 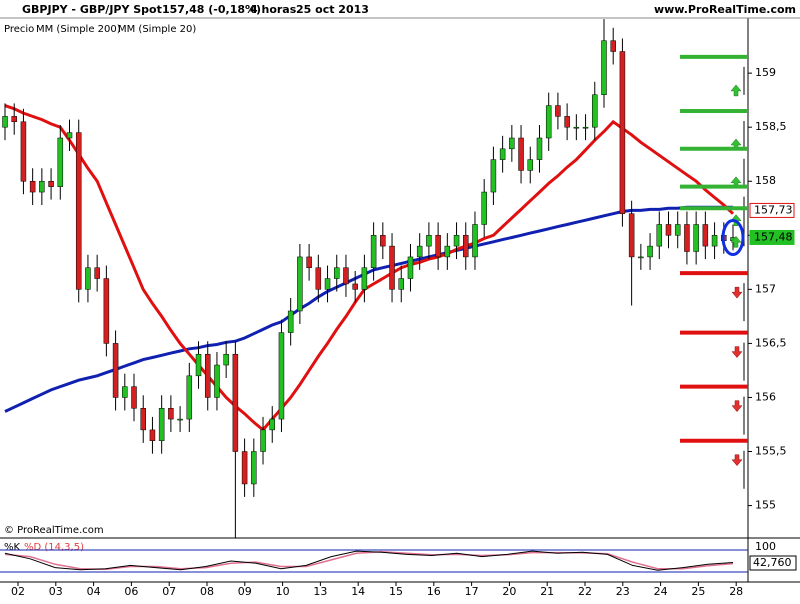 I want to click on y-tick-label: 158,5, so click(x=771, y=126).